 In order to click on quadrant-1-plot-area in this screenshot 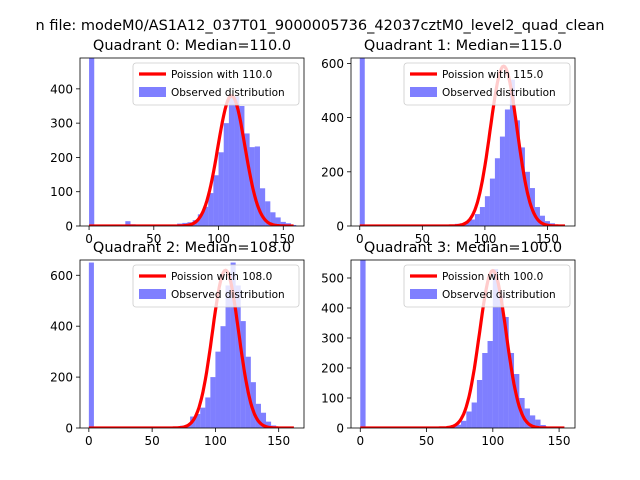, I will do `click(462, 142)`.